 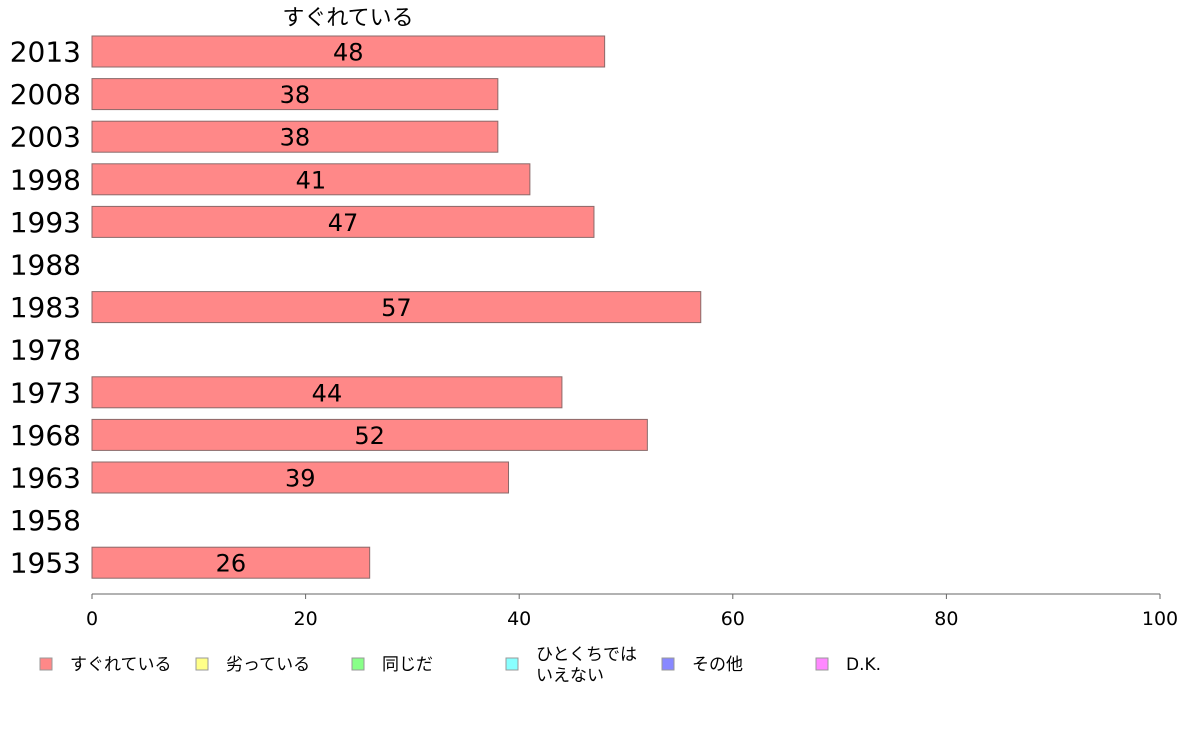 I want to click on x-axis: 0 20 40 60 80 100, so click(x=632, y=611).